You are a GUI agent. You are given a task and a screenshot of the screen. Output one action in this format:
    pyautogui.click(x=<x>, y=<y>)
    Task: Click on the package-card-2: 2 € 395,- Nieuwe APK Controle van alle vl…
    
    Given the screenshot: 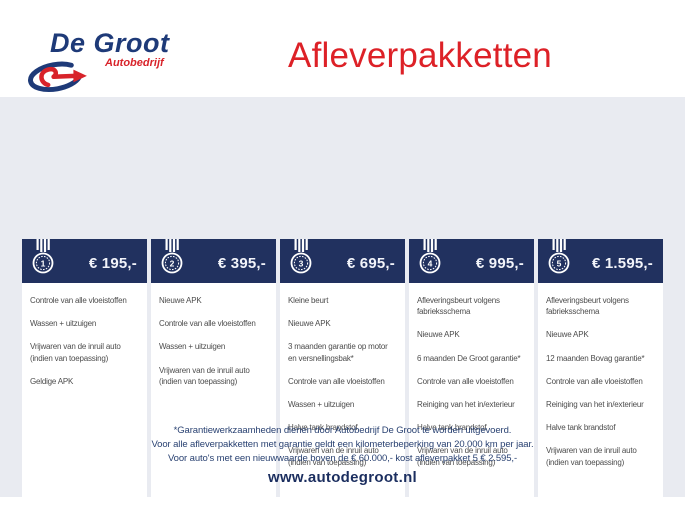 What is the action you would take?
    pyautogui.click(x=213, y=373)
    